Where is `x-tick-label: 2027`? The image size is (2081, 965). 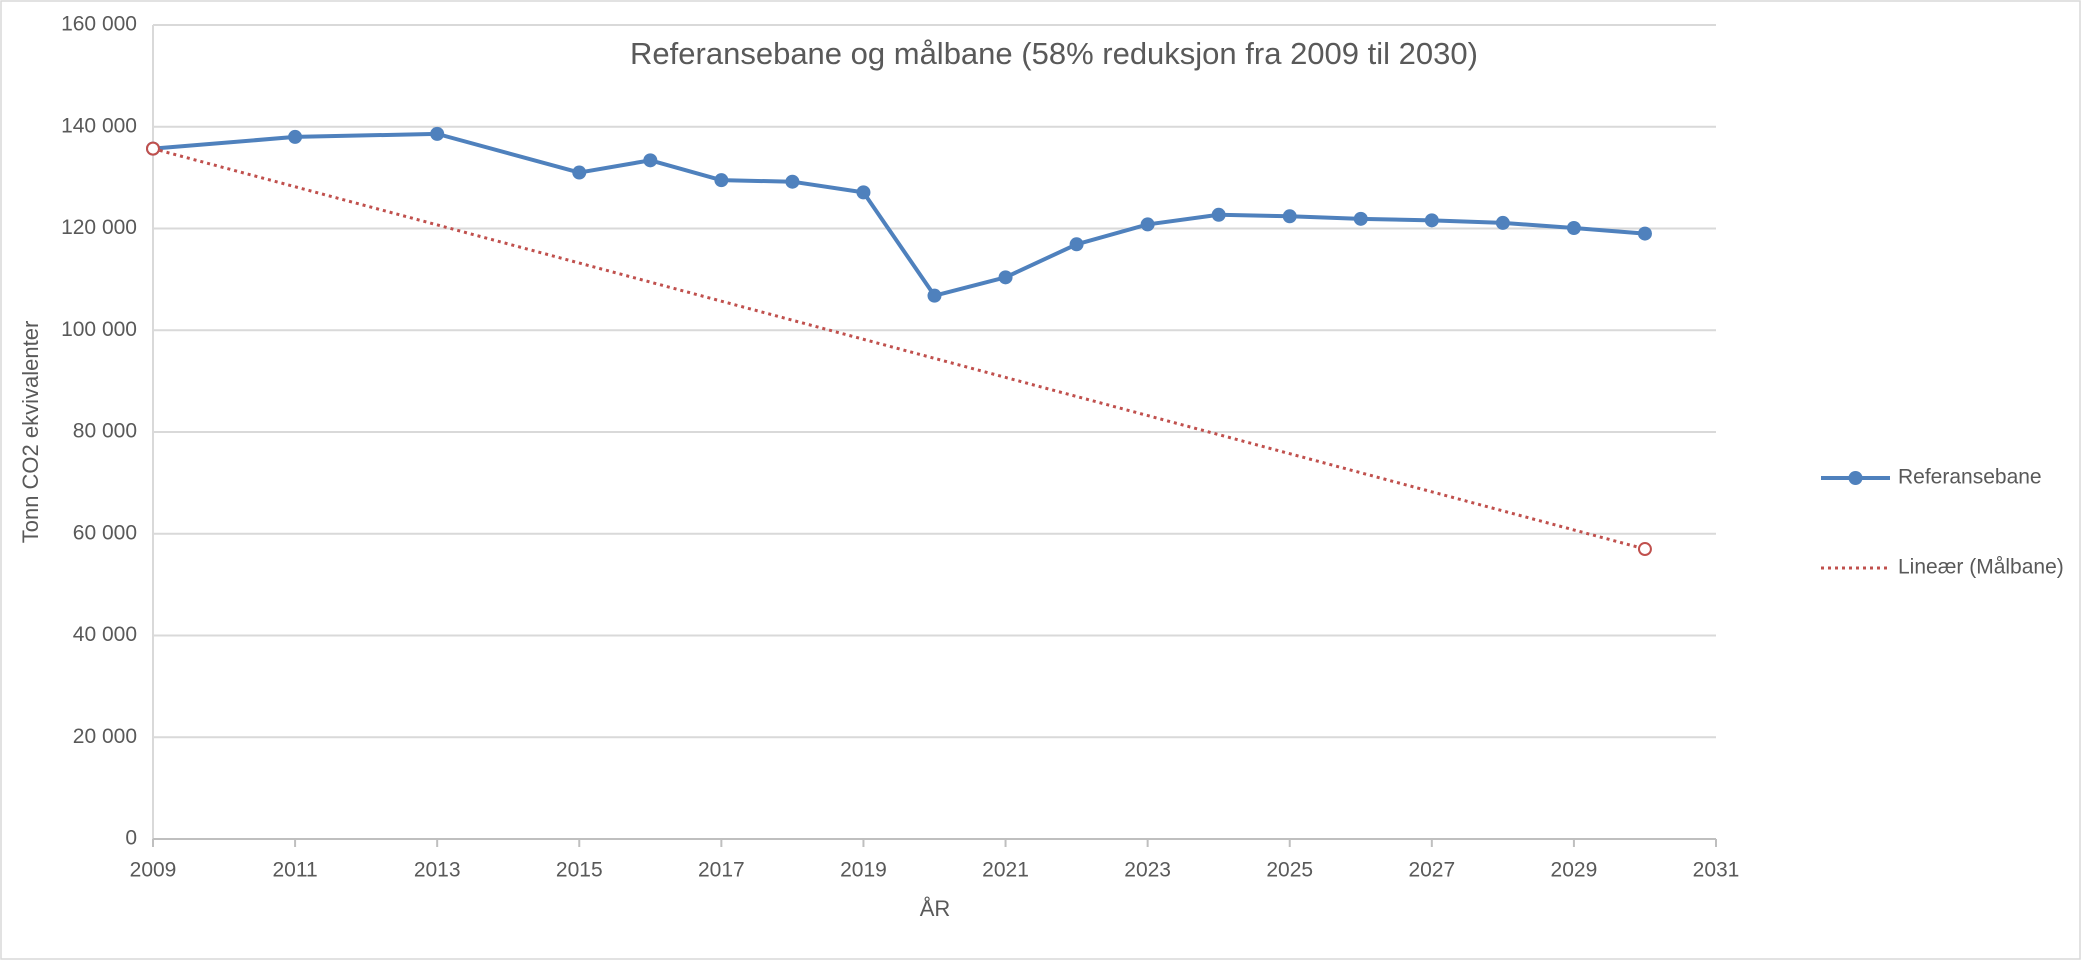
x-tick-label: 2027 is located at coordinates (1431, 870).